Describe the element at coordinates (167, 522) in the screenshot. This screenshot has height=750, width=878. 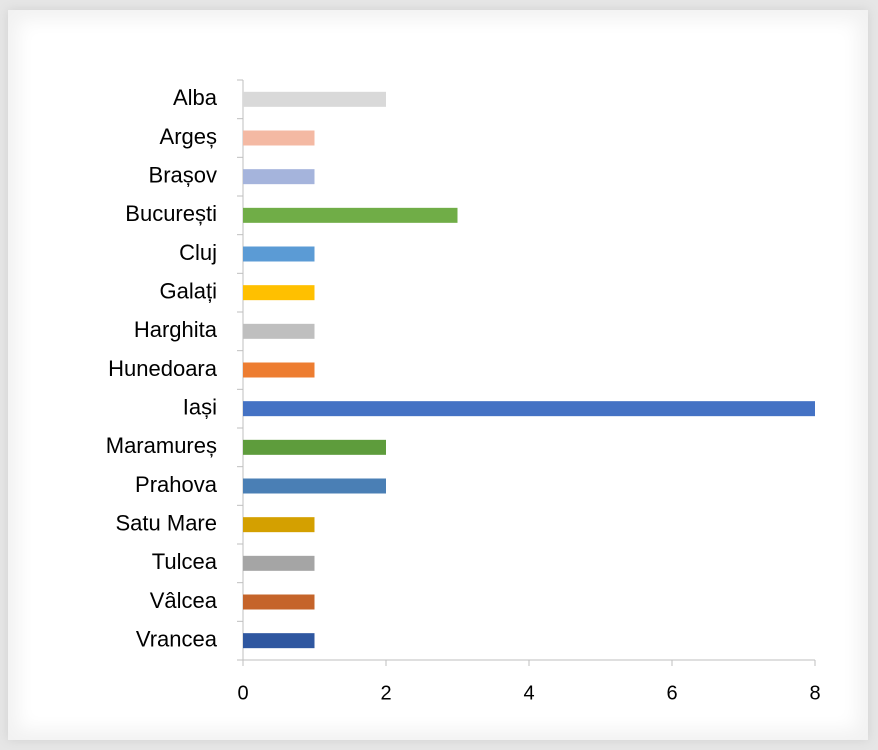
I see `y-tick-label: Satu Mare` at that location.